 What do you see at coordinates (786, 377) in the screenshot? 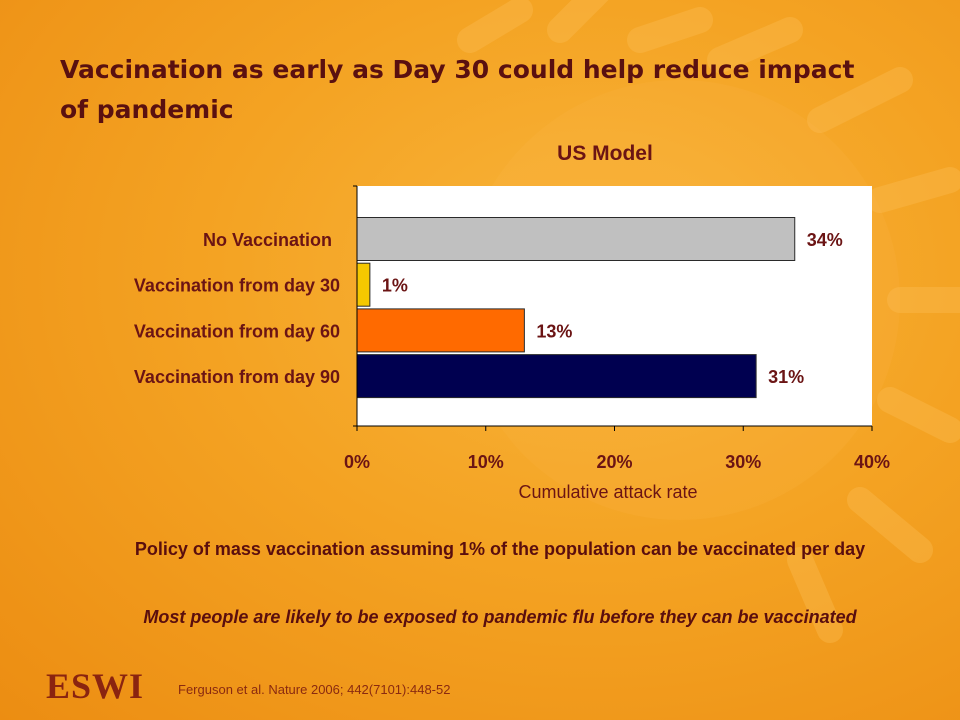
I see `bar-value-label: 31%` at bounding box center [786, 377].